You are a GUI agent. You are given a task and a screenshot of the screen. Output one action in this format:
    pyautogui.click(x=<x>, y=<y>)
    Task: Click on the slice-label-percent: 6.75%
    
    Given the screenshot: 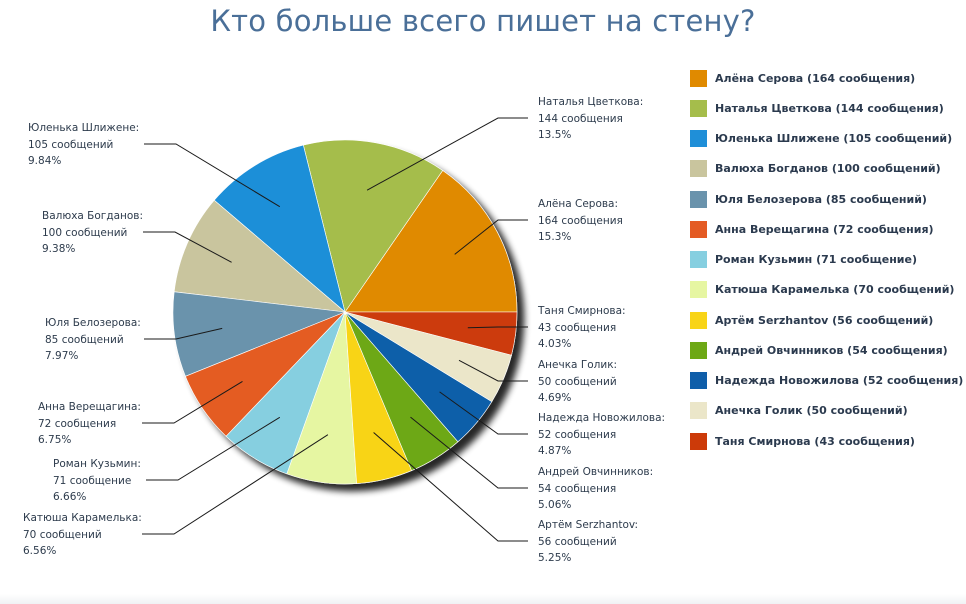 What is the action you would take?
    pyautogui.click(x=55, y=440)
    